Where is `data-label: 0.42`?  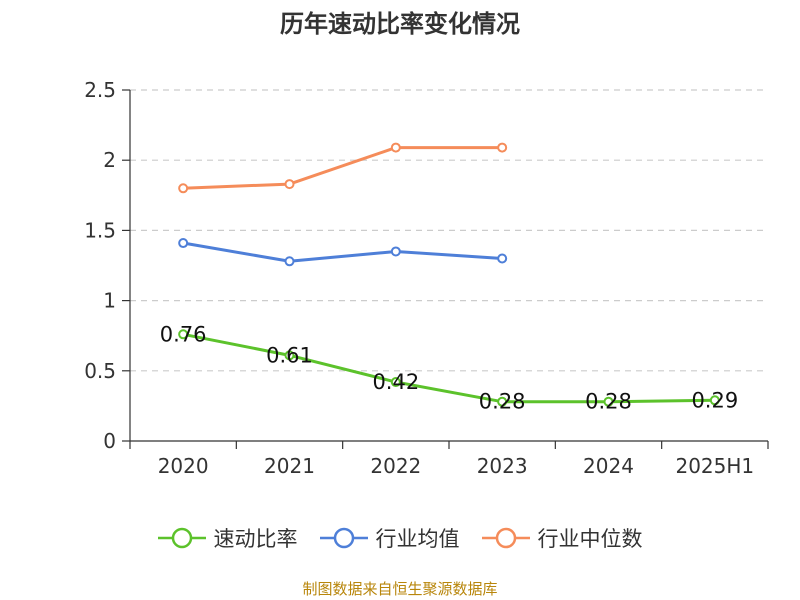
data-label: 0.42 is located at coordinates (395, 382).